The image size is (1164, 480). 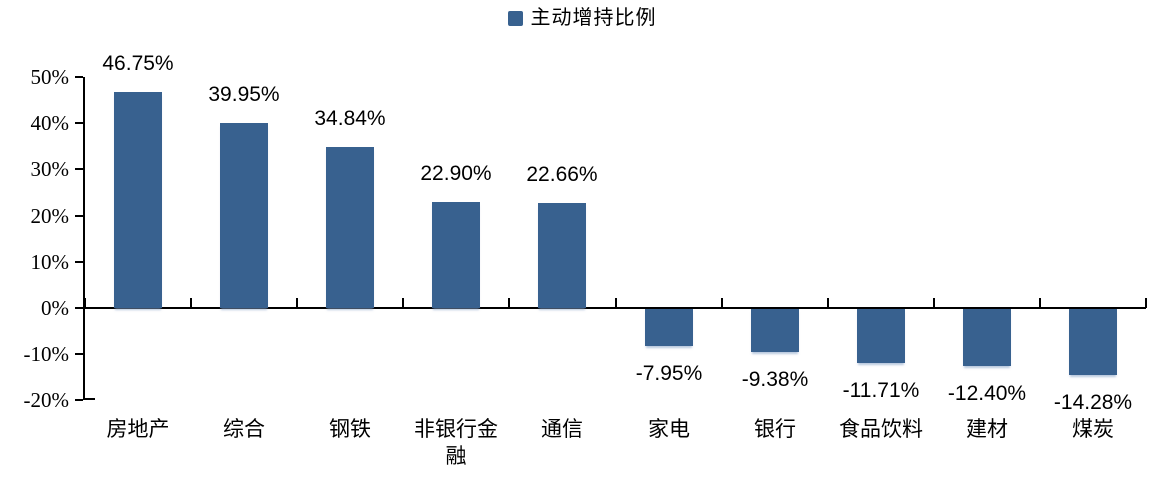 I want to click on y-axis-tick-label: 20%, so click(x=50, y=216).